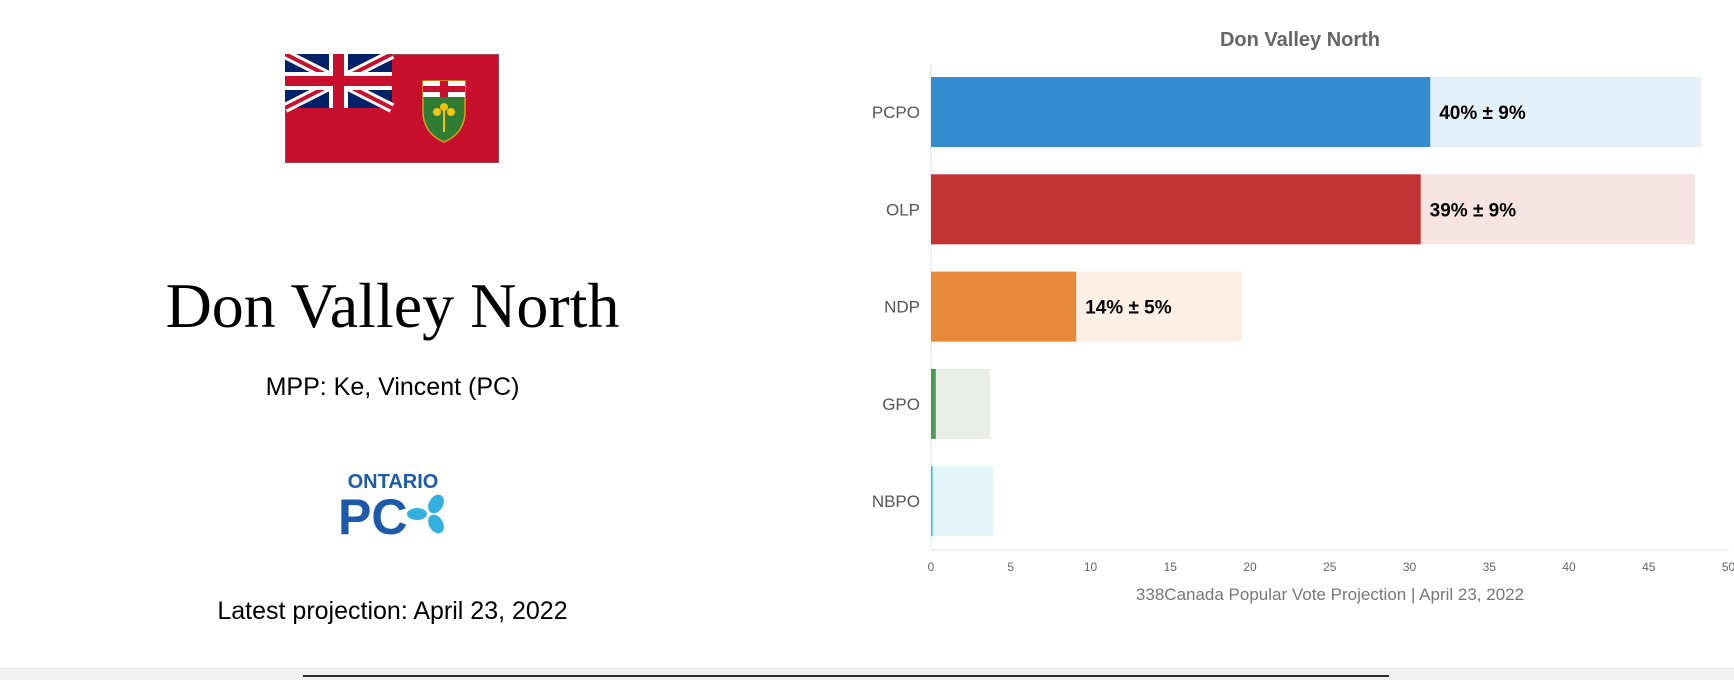  I want to click on x-tick-label: 45, so click(1649, 567).